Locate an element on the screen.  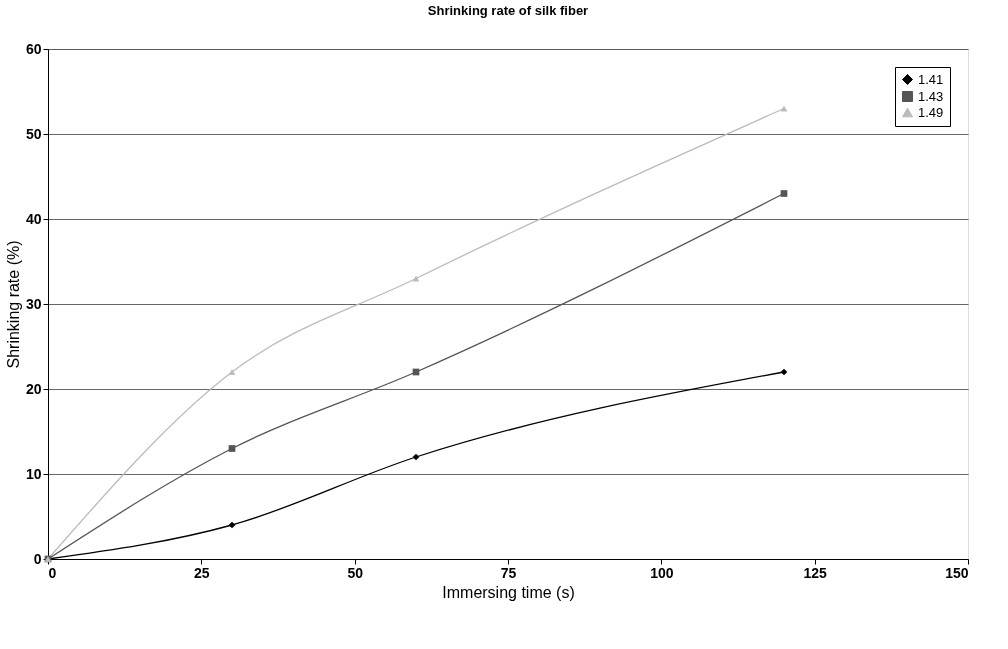
x-tick-label: 0 is located at coordinates (52, 572).